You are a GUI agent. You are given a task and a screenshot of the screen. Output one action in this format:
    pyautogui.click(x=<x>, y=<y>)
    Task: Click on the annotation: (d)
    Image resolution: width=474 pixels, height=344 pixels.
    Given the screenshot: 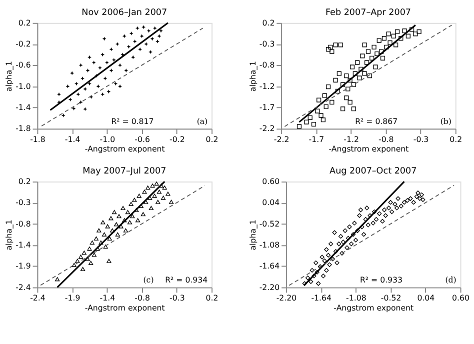 What is the action you would take?
    pyautogui.click(x=450, y=279)
    